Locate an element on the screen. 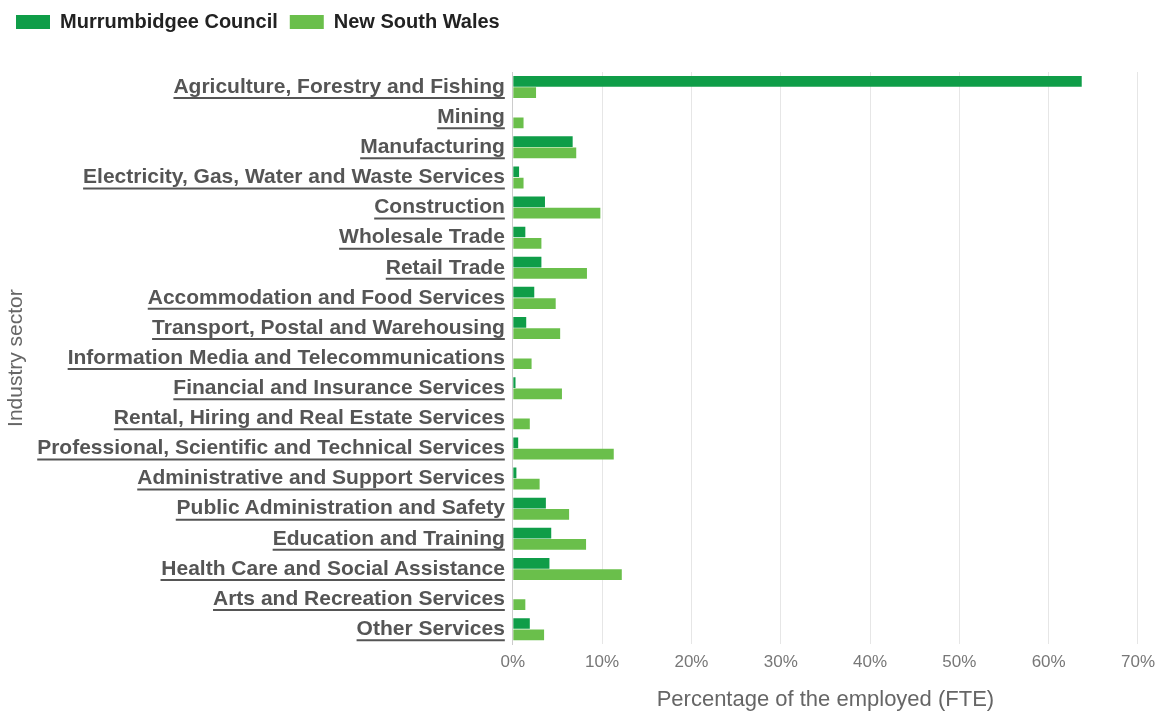 The height and width of the screenshot is (717, 1163). y-axis-title: Industry sector is located at coordinates (15, 358).